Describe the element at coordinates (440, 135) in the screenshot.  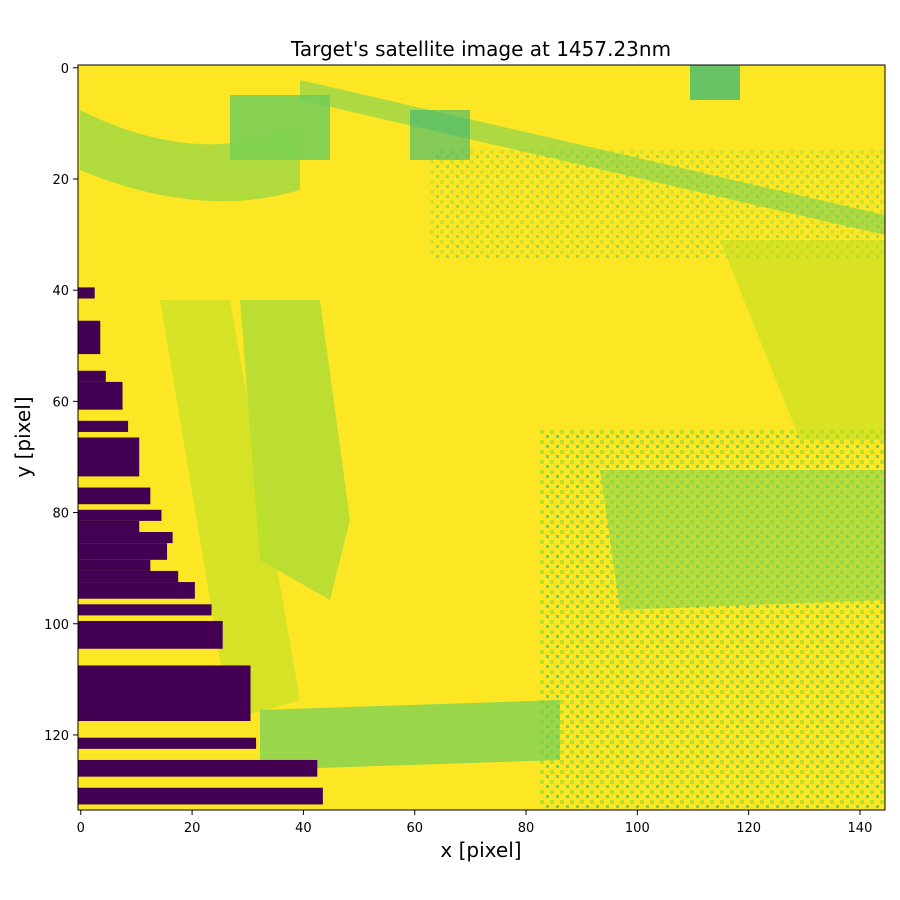
I see `north-green-area` at that location.